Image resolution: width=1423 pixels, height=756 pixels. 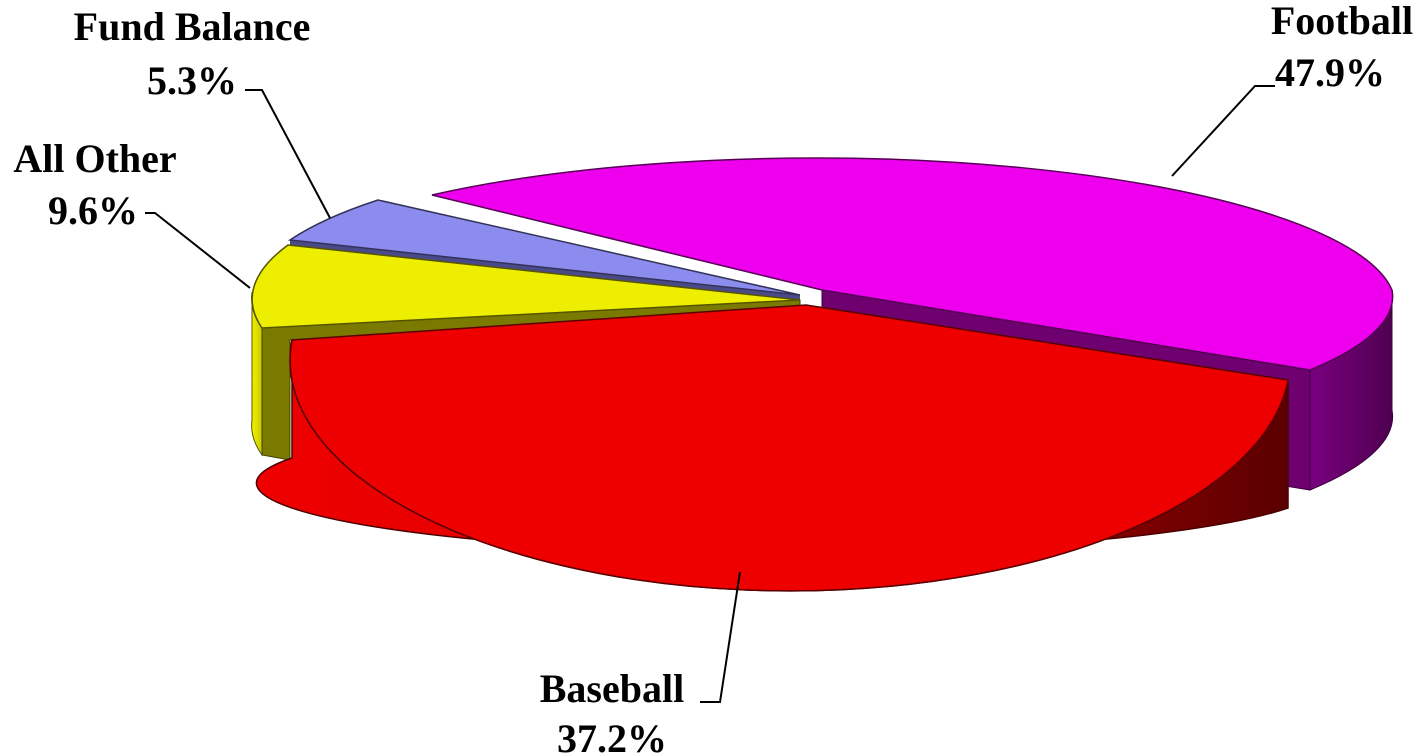 What do you see at coordinates (1342, 21) in the screenshot?
I see `label-football: Football` at bounding box center [1342, 21].